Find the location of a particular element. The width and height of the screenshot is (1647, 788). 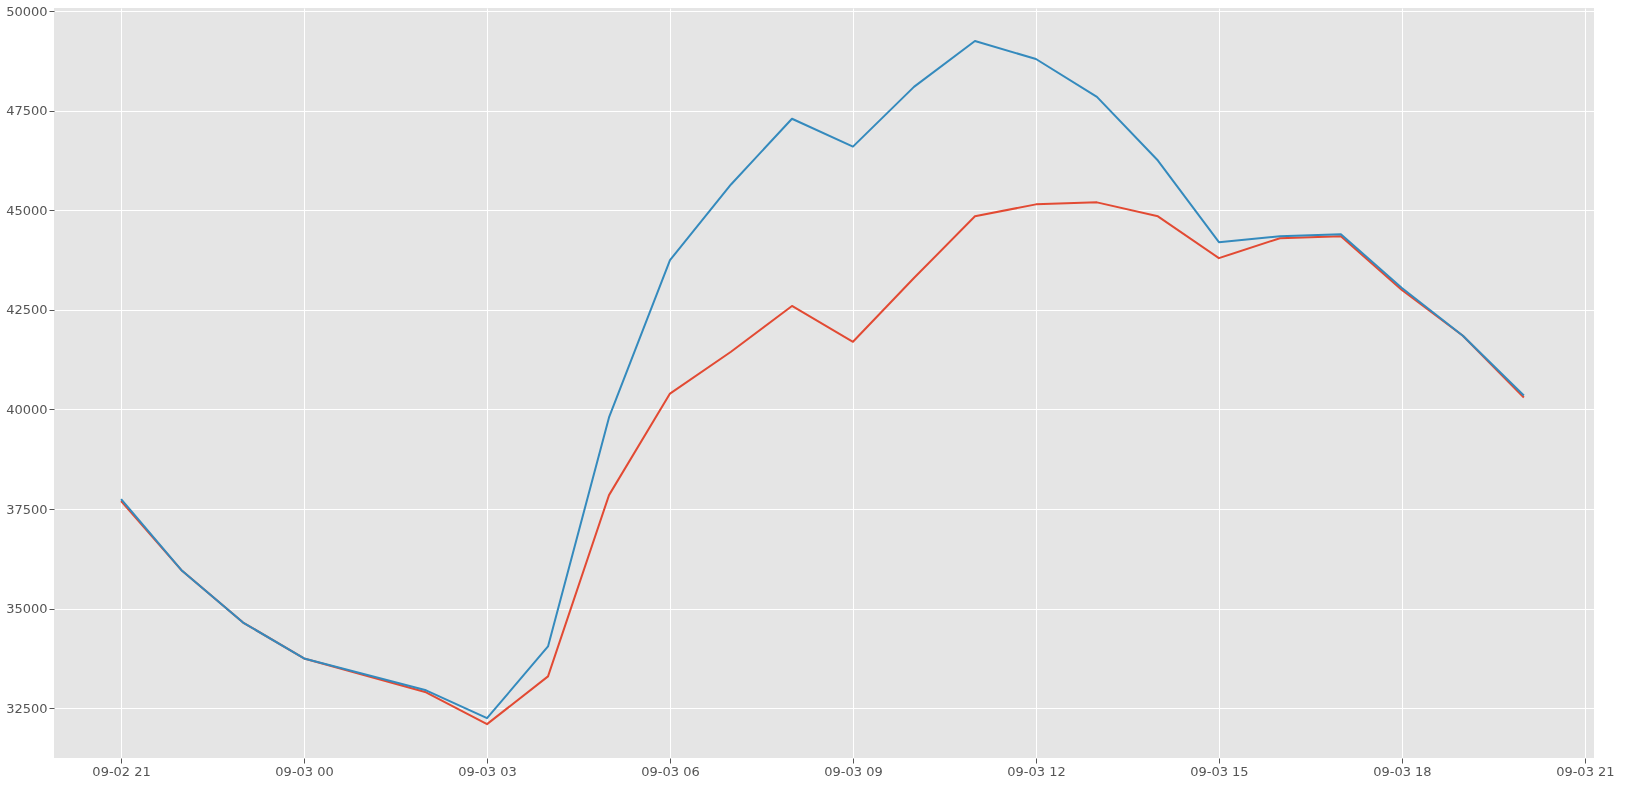

y-tick-label: 40000 is located at coordinates (27, 409).